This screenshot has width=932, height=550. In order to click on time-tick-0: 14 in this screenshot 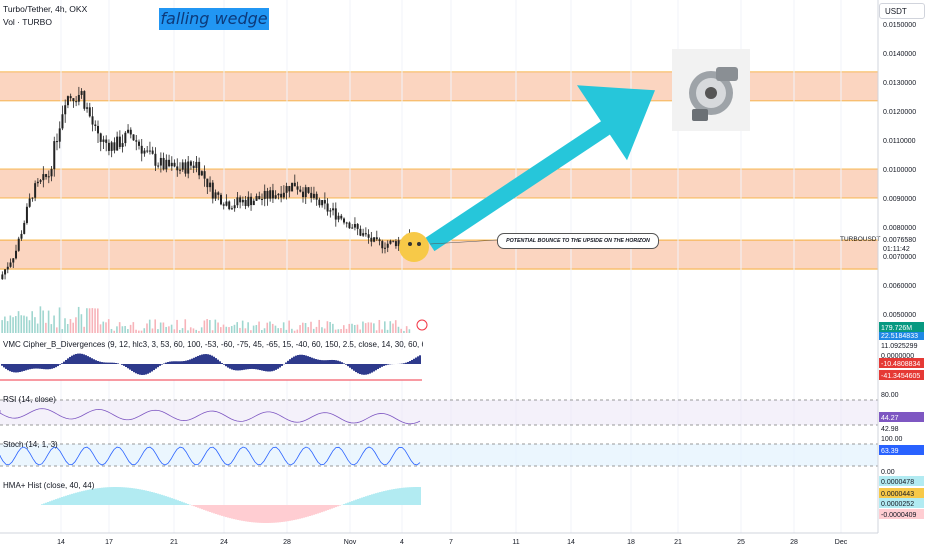, I will do `click(61, 542)`.